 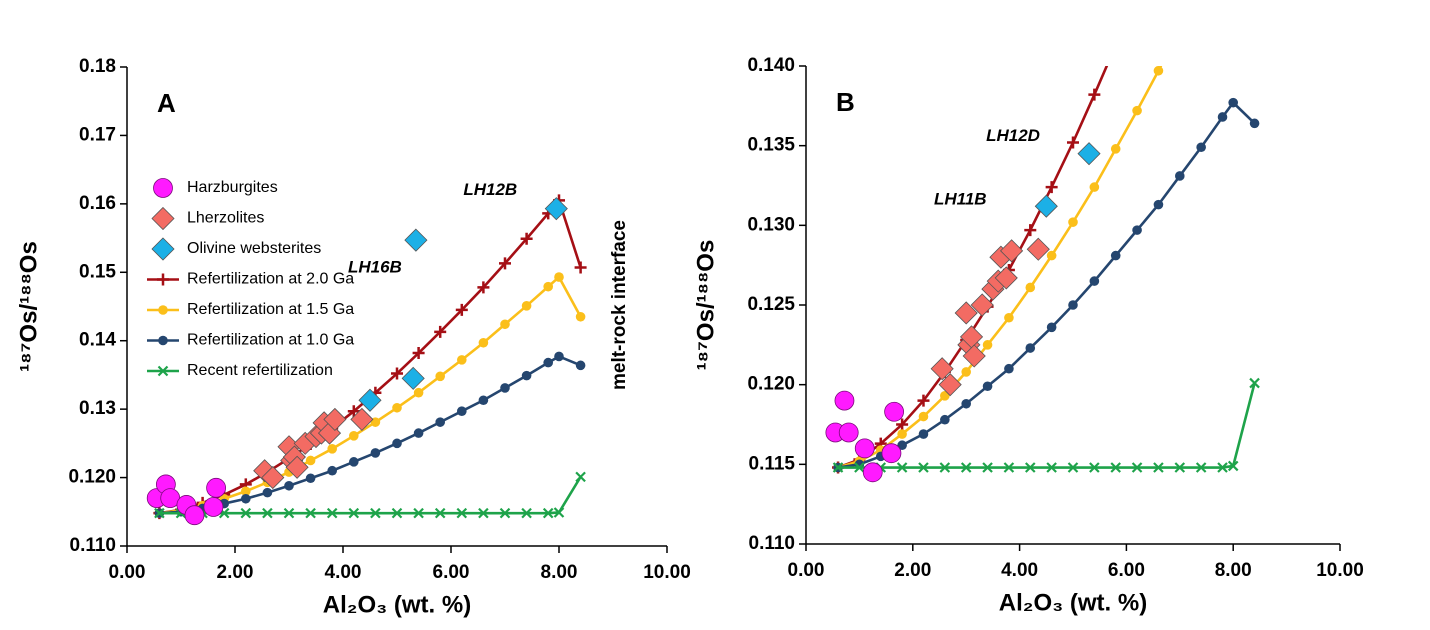 What do you see at coordinates (270, 279) in the screenshot?
I see `legend-label: Refertilization at 2.0 Ga` at bounding box center [270, 279].